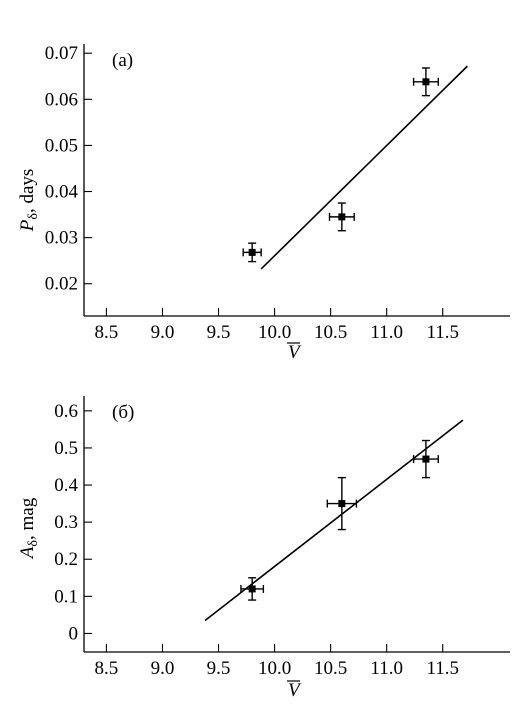 The height and width of the screenshot is (728, 530). I want to click on y-ticks: 0 0.1 0.2 0.3 0.4 0.5 0.6, so click(73, 522).